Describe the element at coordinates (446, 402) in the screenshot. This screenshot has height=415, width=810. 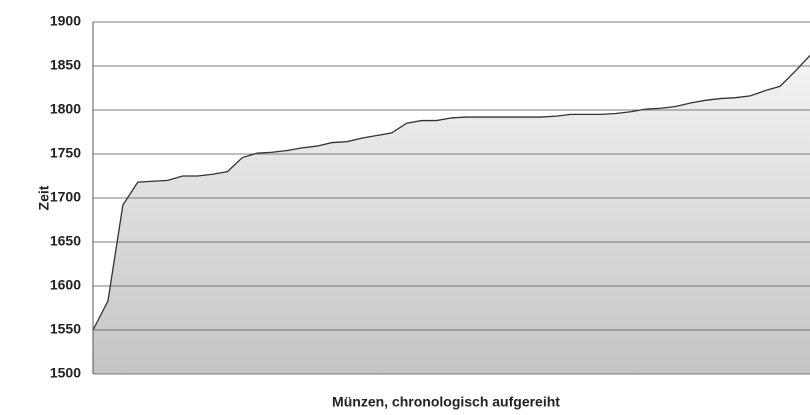
I see `x-axis-label: Münzen, chronologisch aufgereiht` at that location.